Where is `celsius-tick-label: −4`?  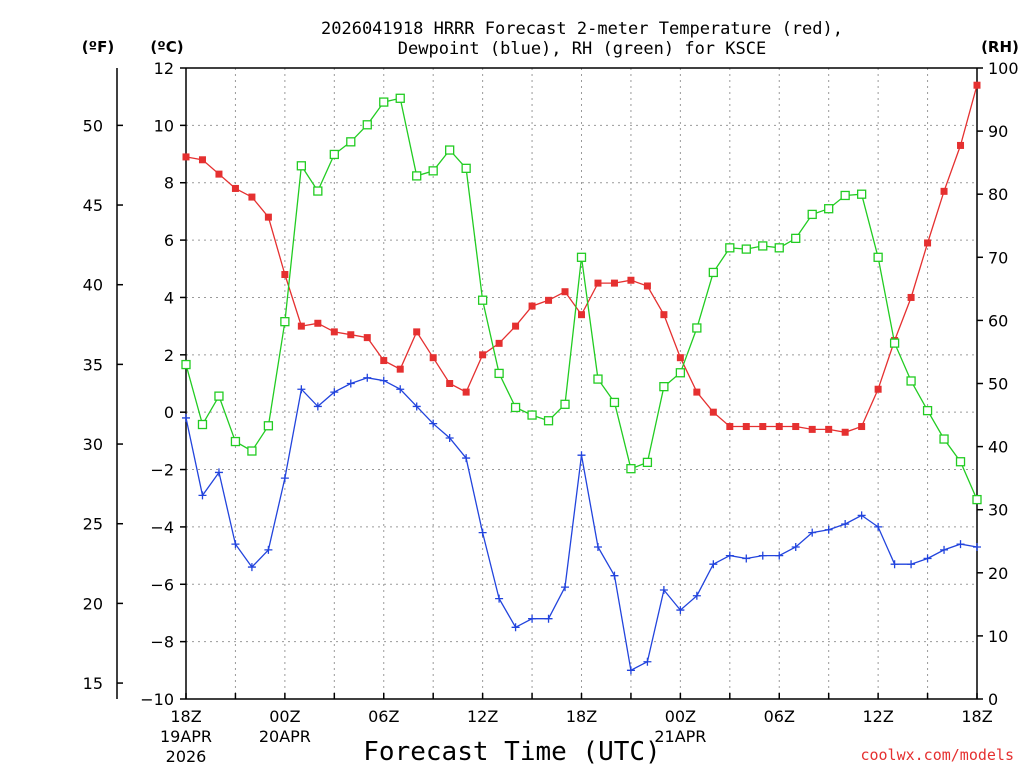
celsius-tick-label: −4 is located at coordinates (162, 527).